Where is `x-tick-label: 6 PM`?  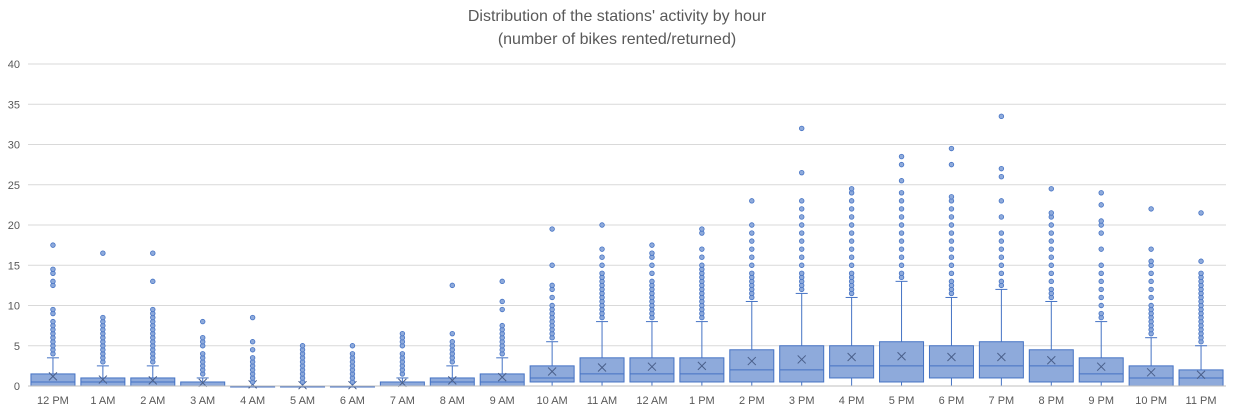
x-tick-label: 6 PM is located at coordinates (952, 401).